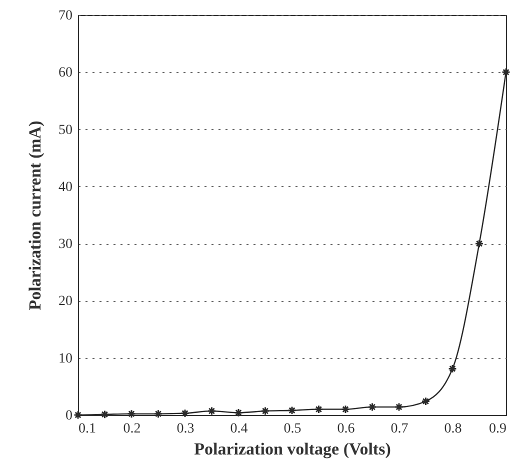 This screenshot has width=525, height=471. What do you see at coordinates (239, 429) in the screenshot?
I see `x-tick-label: 0.4` at bounding box center [239, 429].